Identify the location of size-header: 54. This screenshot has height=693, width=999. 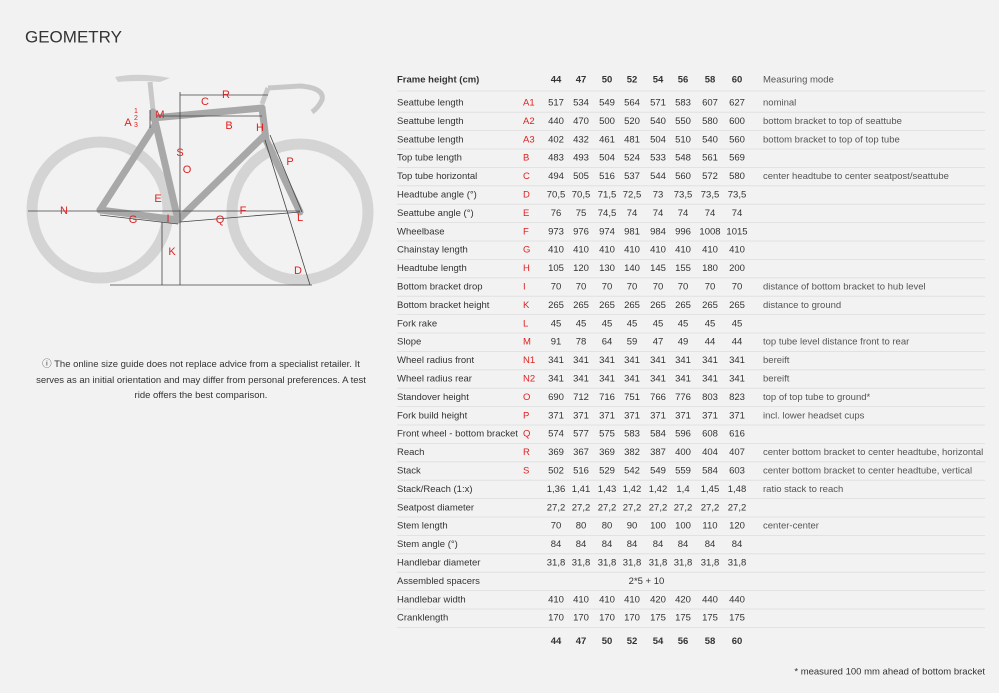
(658, 80).